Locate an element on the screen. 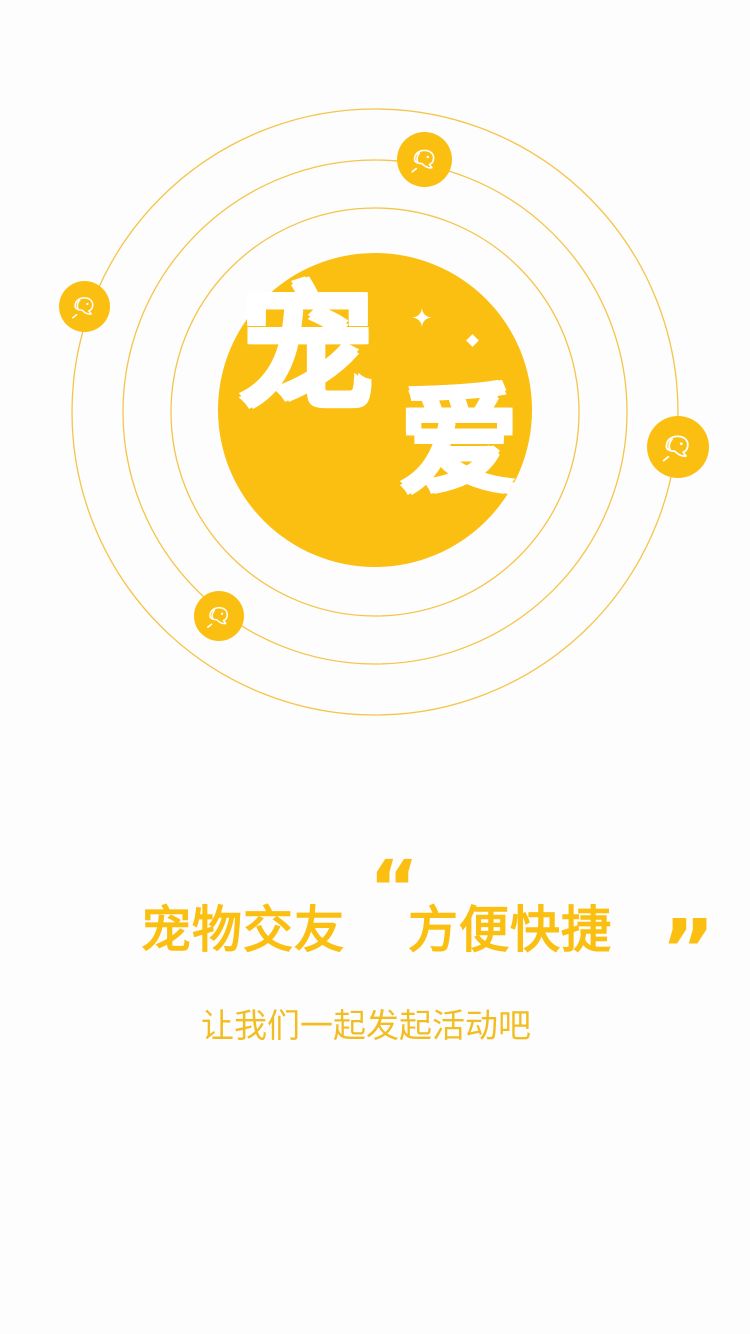 The width and height of the screenshot is (750, 1334). sparkle-icon: ✦ is located at coordinates (422, 319).